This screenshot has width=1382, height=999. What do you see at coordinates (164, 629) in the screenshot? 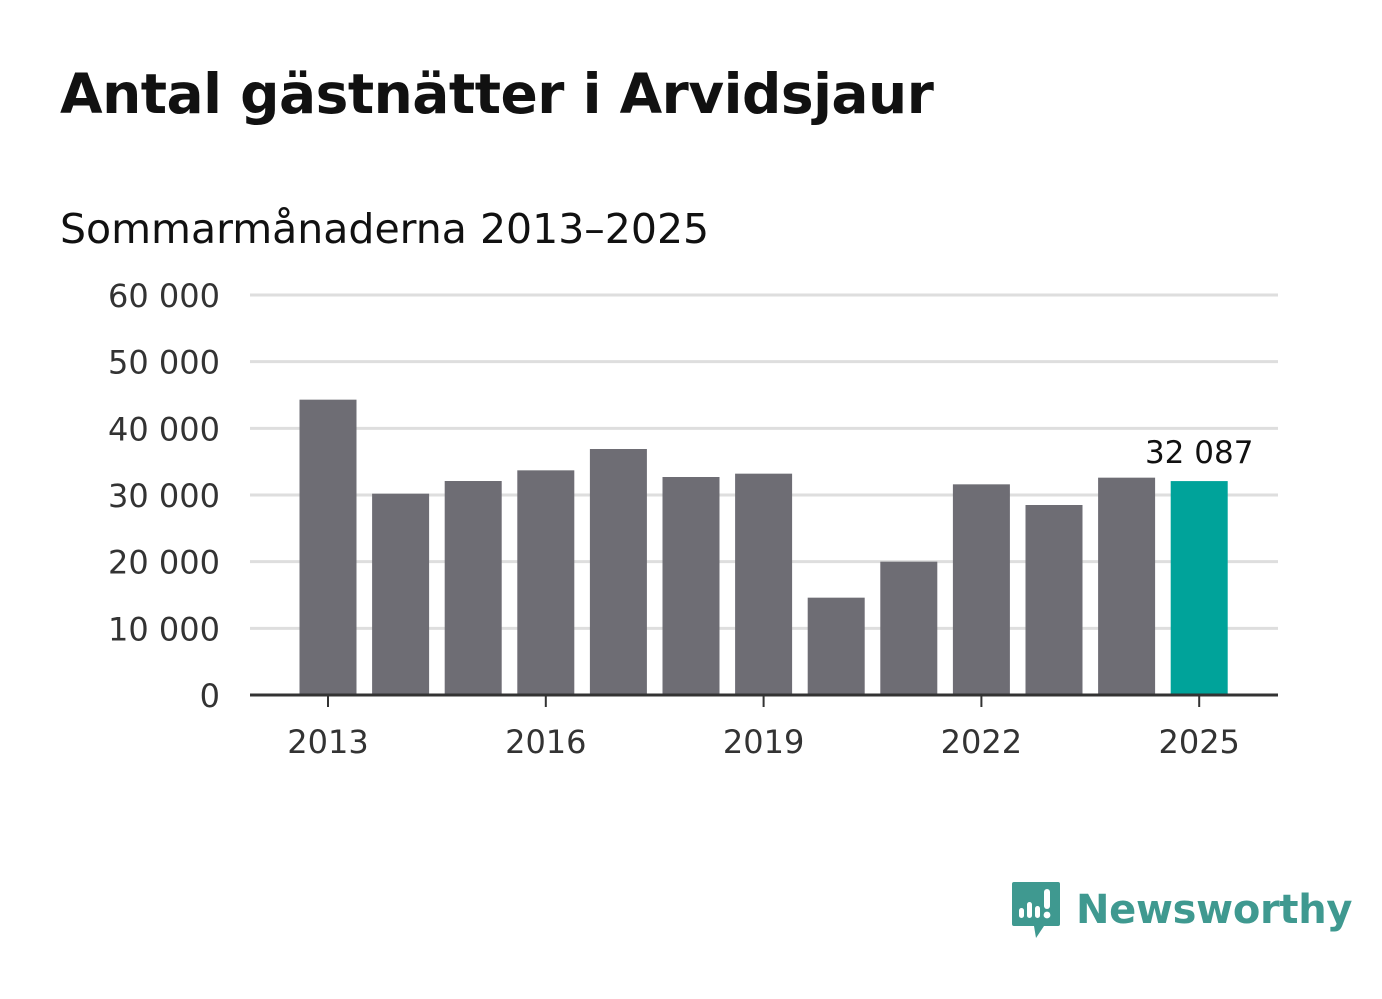
I see `y-tick-label: 10 000` at bounding box center [164, 629].